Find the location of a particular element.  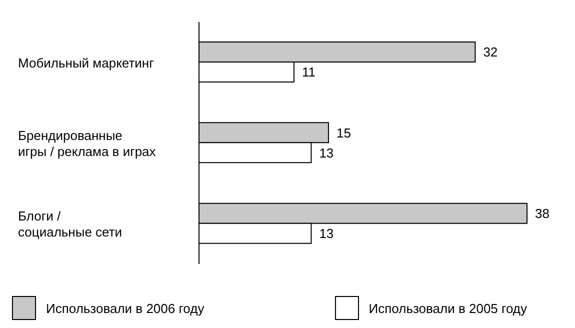

y-tick-label: Мобильный маркетинг is located at coordinates (86, 62).